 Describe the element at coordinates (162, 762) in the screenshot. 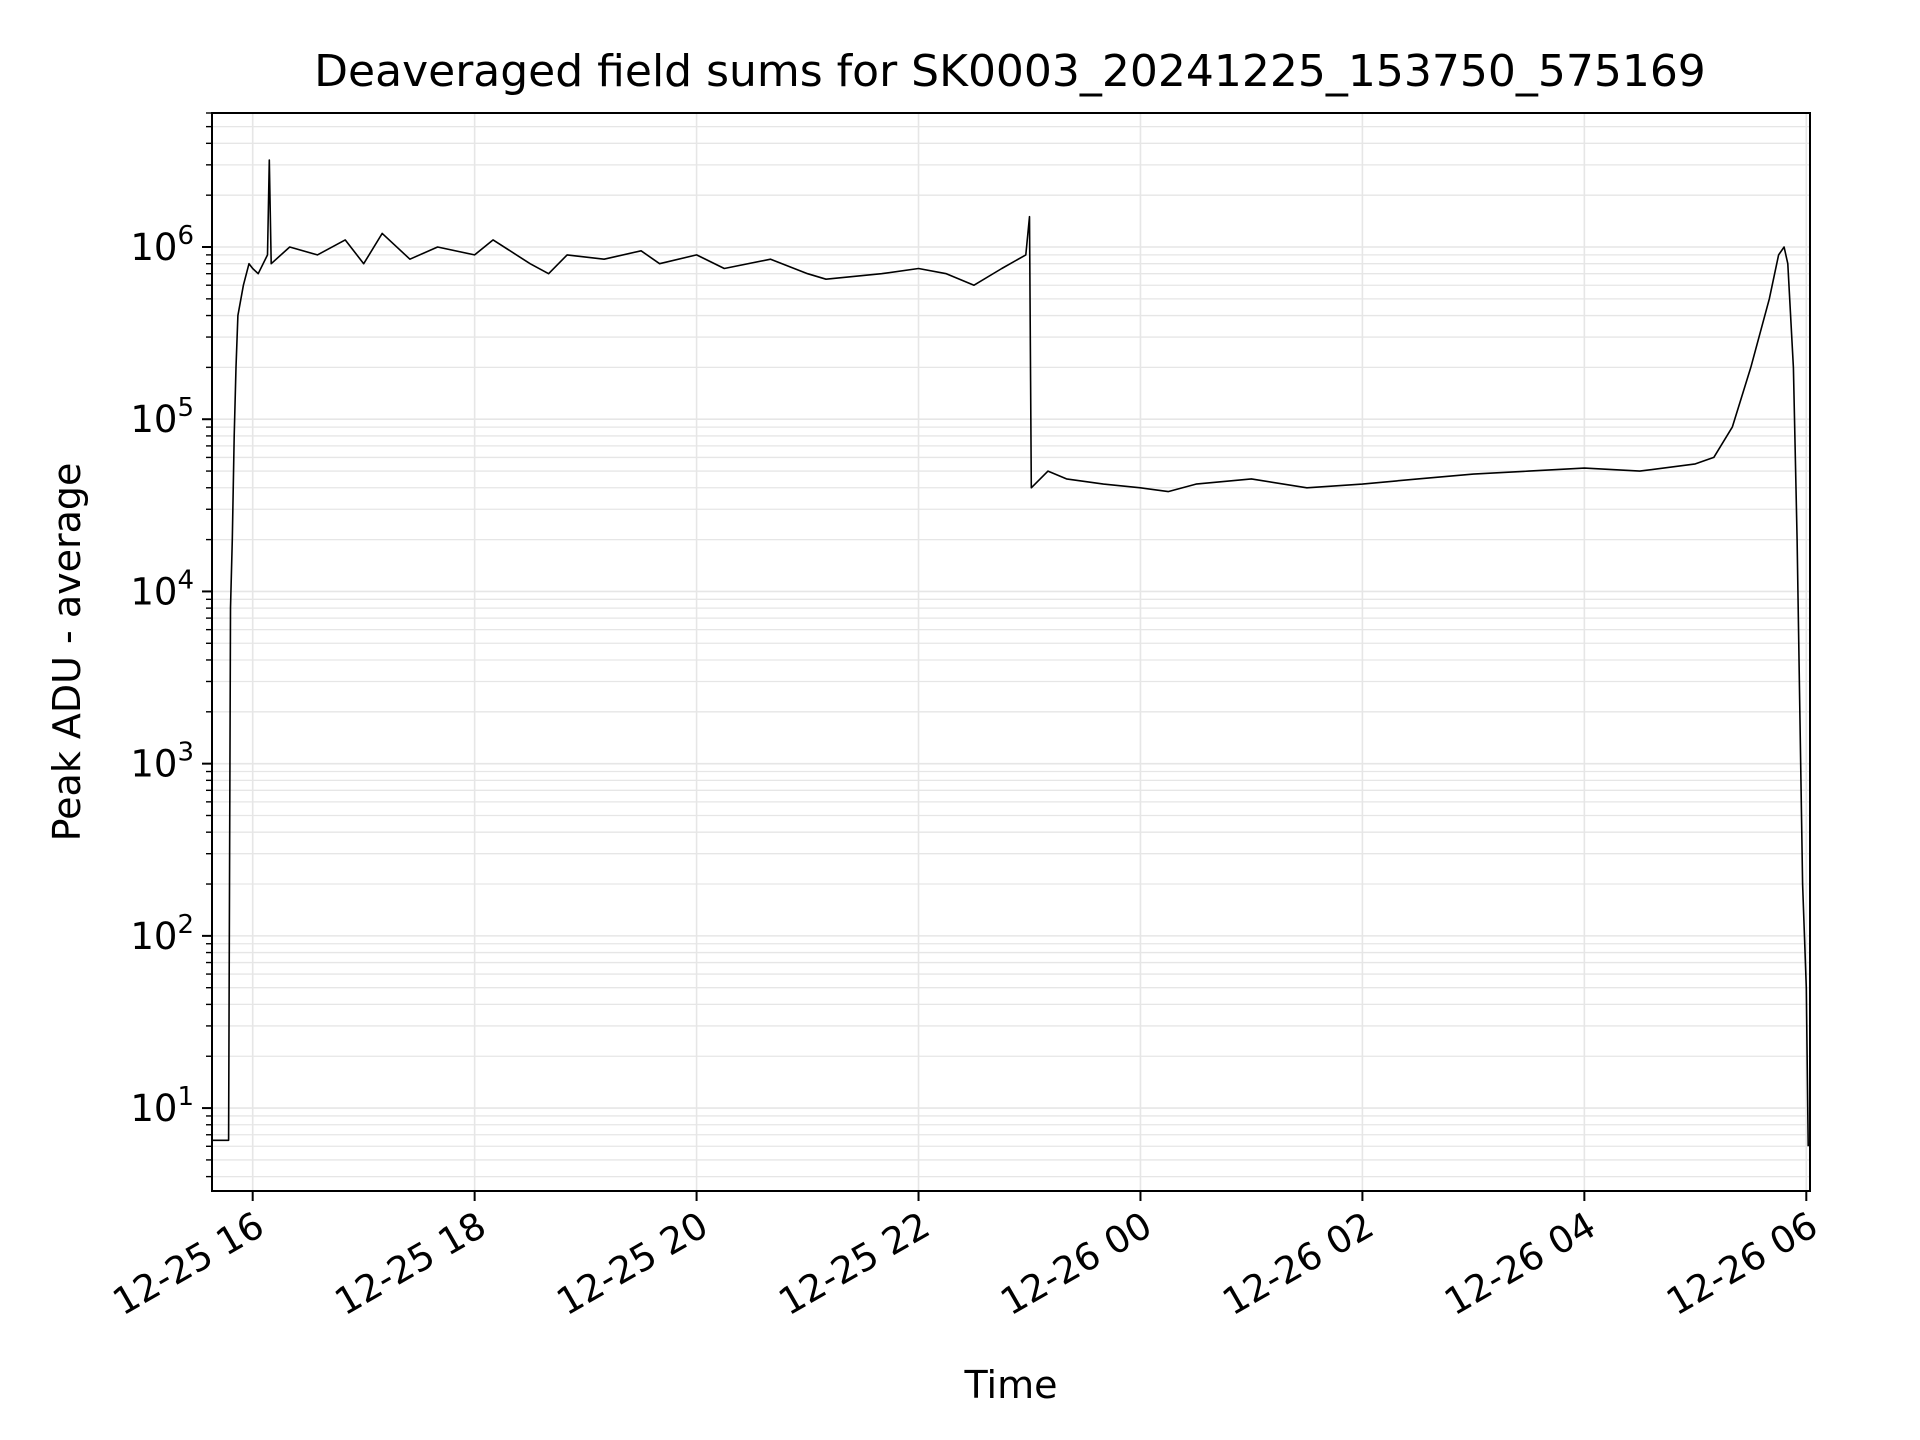

I see `y-tick-label: 103` at that location.